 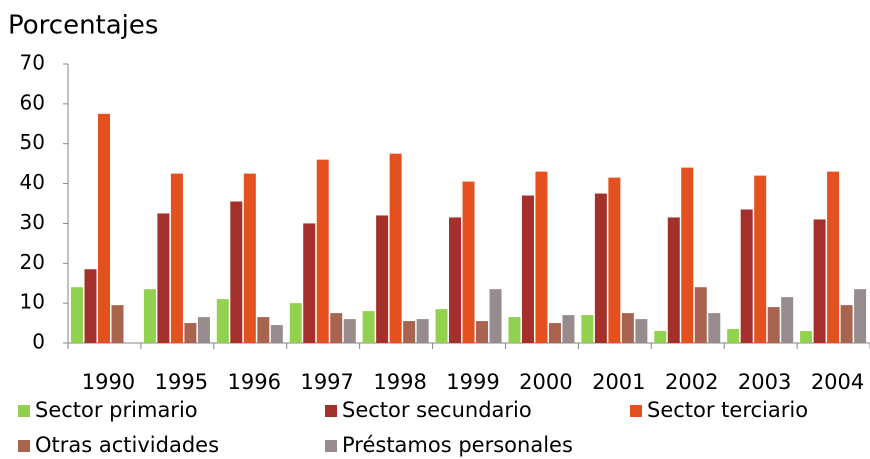 I want to click on x-tick-label: 2000, so click(x=545, y=382).